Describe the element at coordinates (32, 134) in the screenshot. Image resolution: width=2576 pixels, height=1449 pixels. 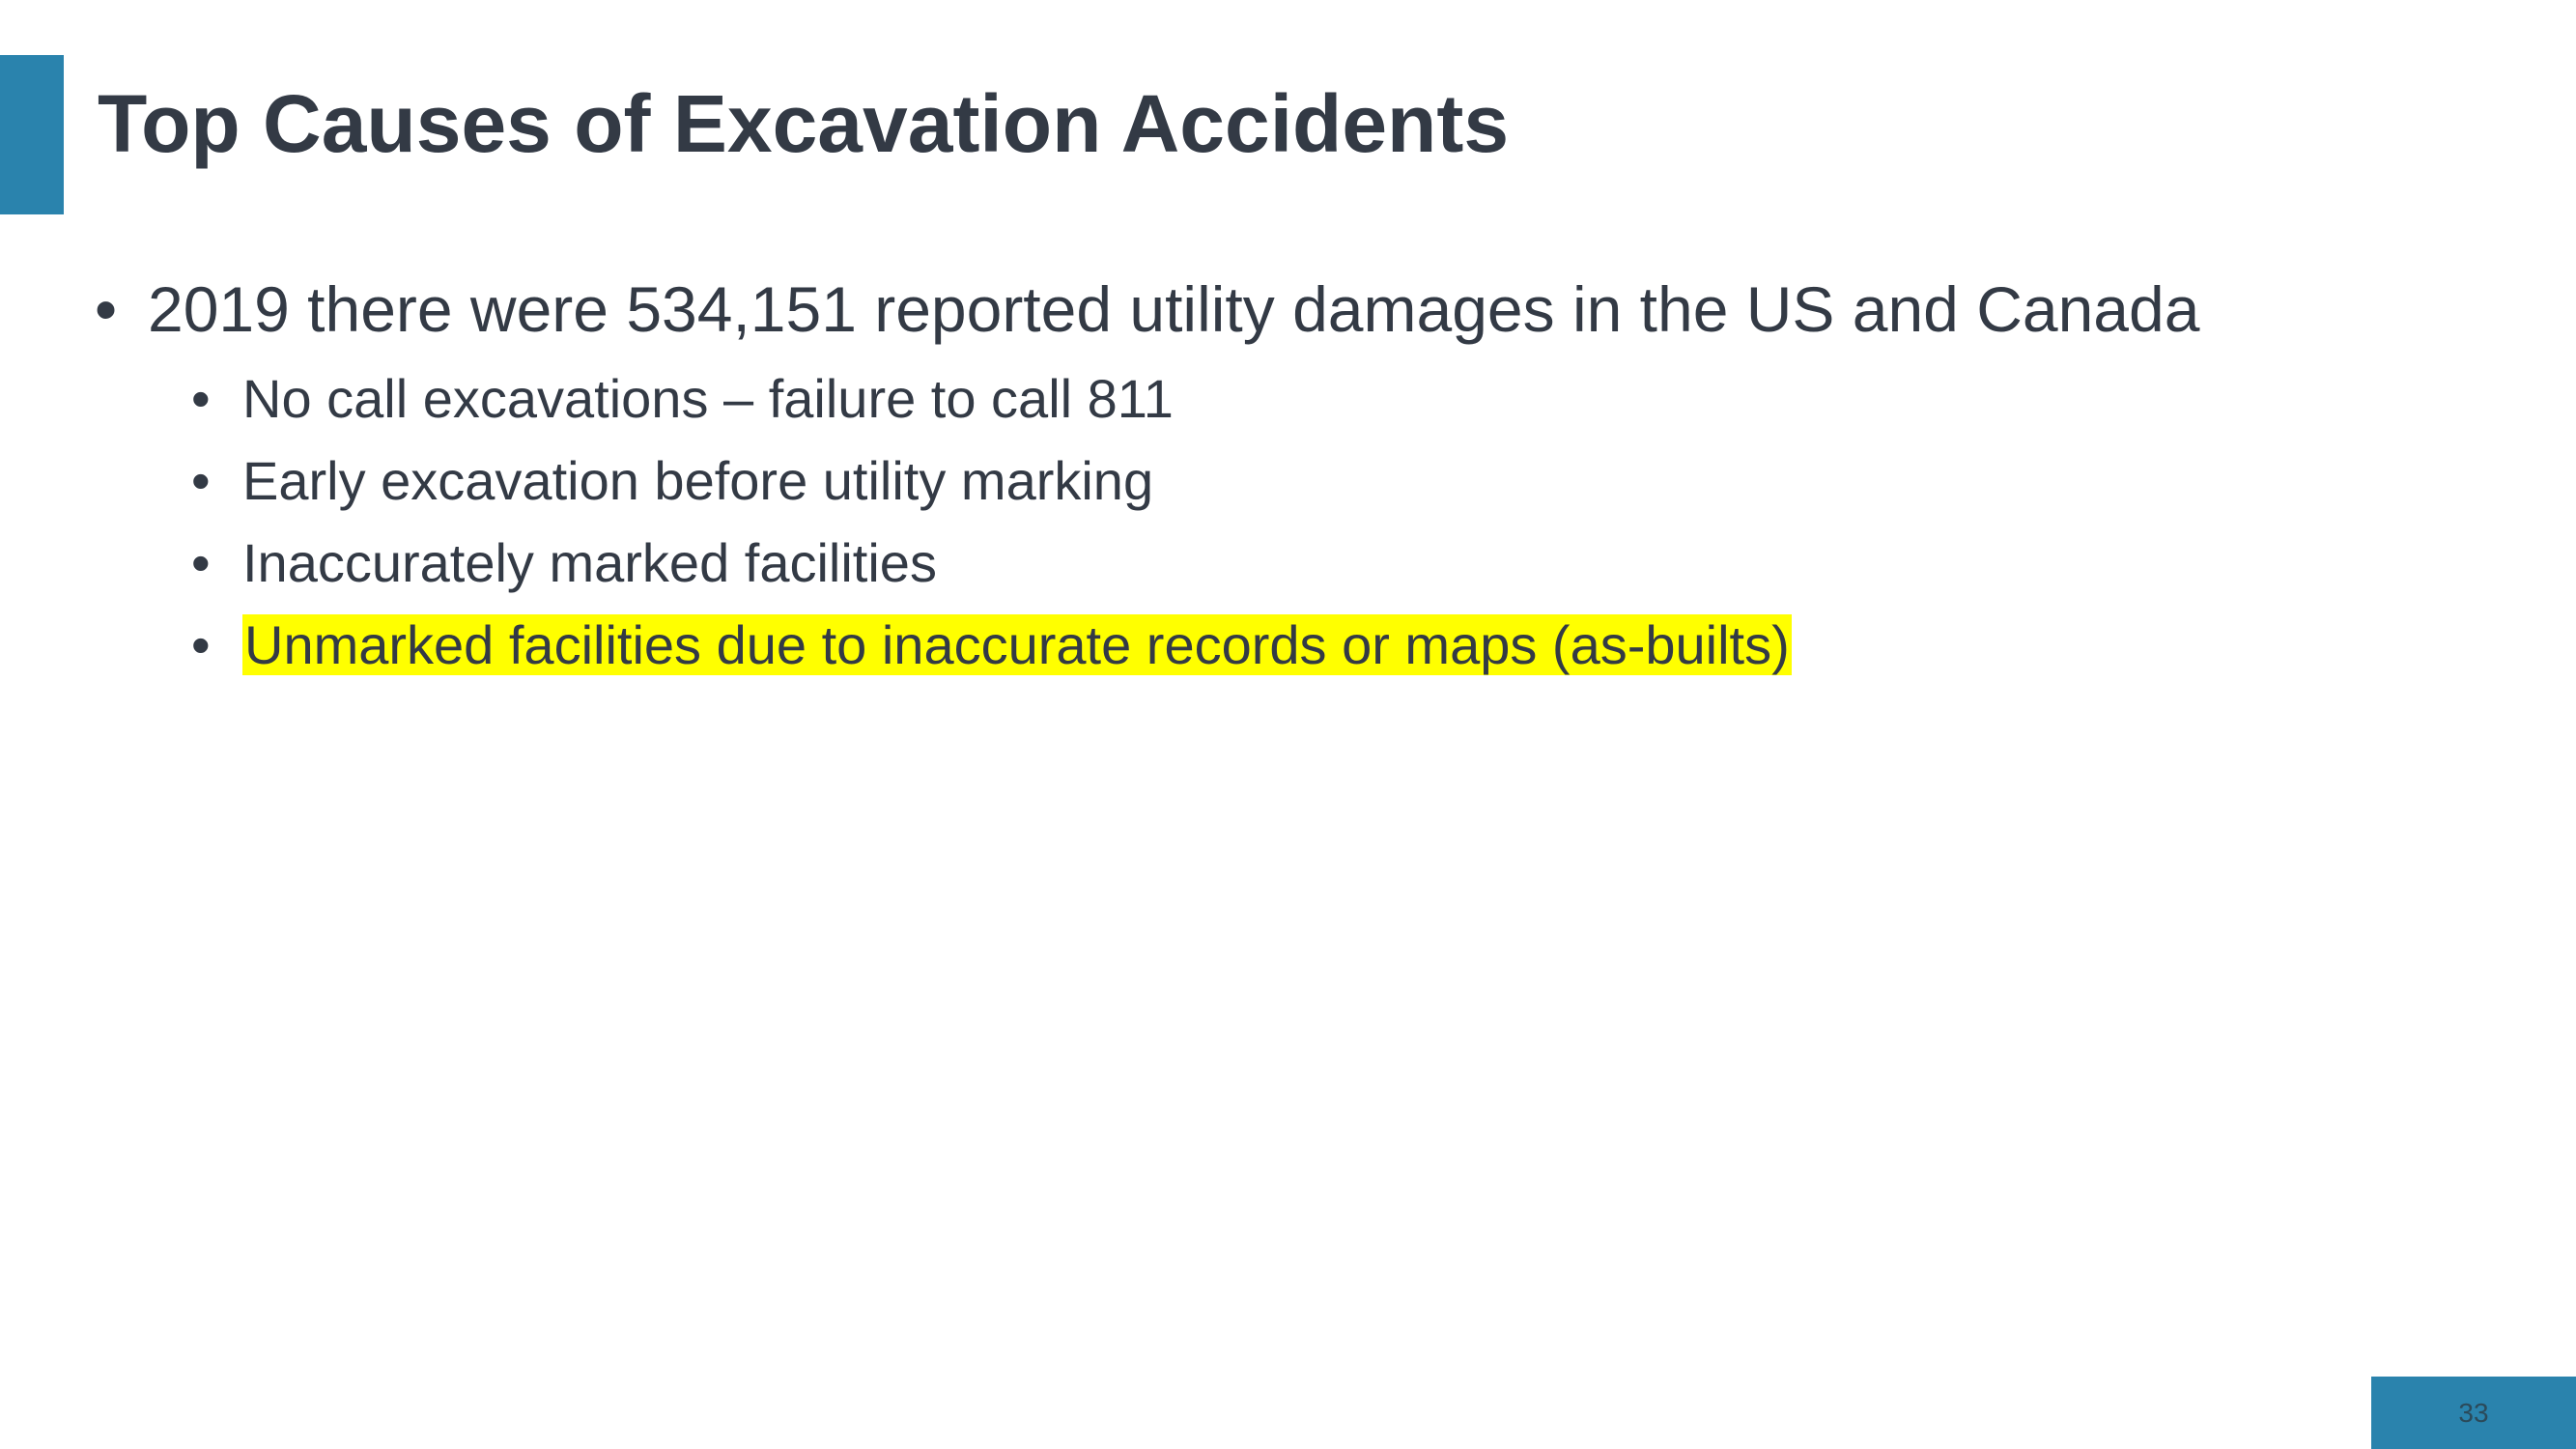
I see `title-accent-bar` at that location.